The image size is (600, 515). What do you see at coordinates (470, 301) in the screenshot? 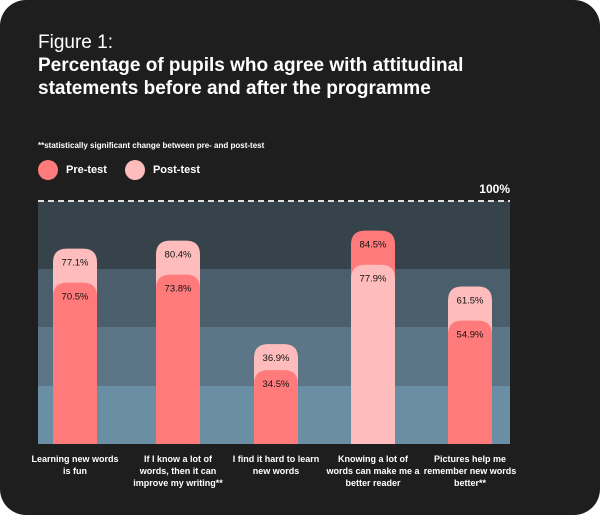
I see `post-test-value-label: 61.5%` at bounding box center [470, 301].